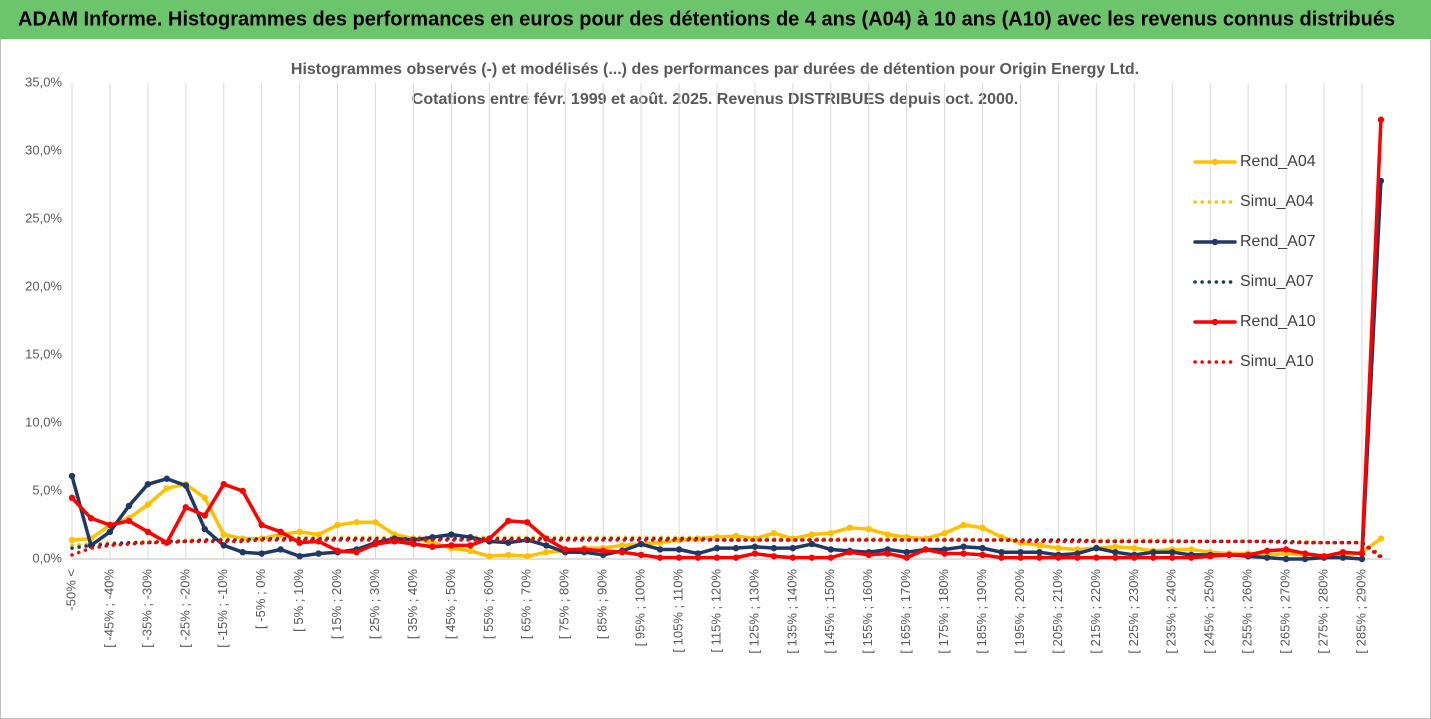 The height and width of the screenshot is (719, 1431). What do you see at coordinates (1278, 321) in the screenshot?
I see `legend-label: Rend_A10` at bounding box center [1278, 321].